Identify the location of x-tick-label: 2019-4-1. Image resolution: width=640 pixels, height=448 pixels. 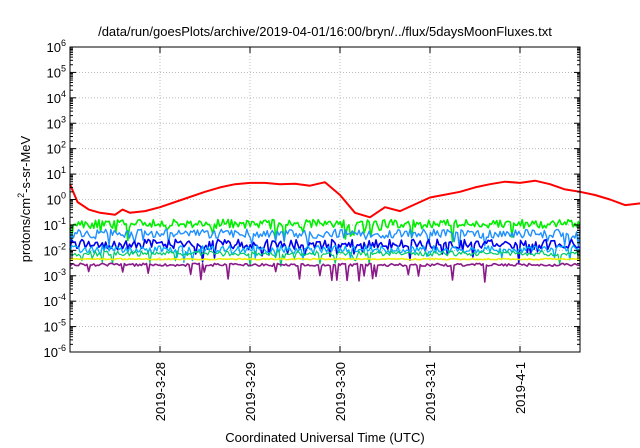
(520, 388).